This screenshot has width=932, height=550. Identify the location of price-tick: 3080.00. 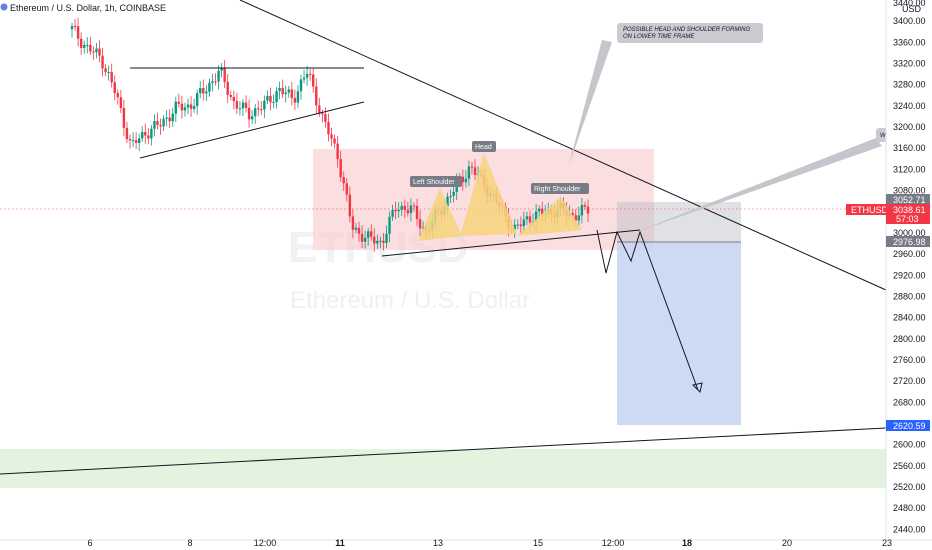
(909, 191).